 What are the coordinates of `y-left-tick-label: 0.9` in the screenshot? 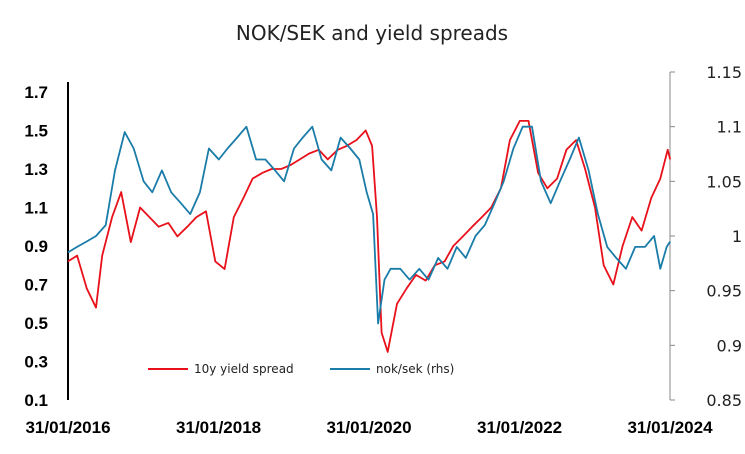 It's located at (36, 246).